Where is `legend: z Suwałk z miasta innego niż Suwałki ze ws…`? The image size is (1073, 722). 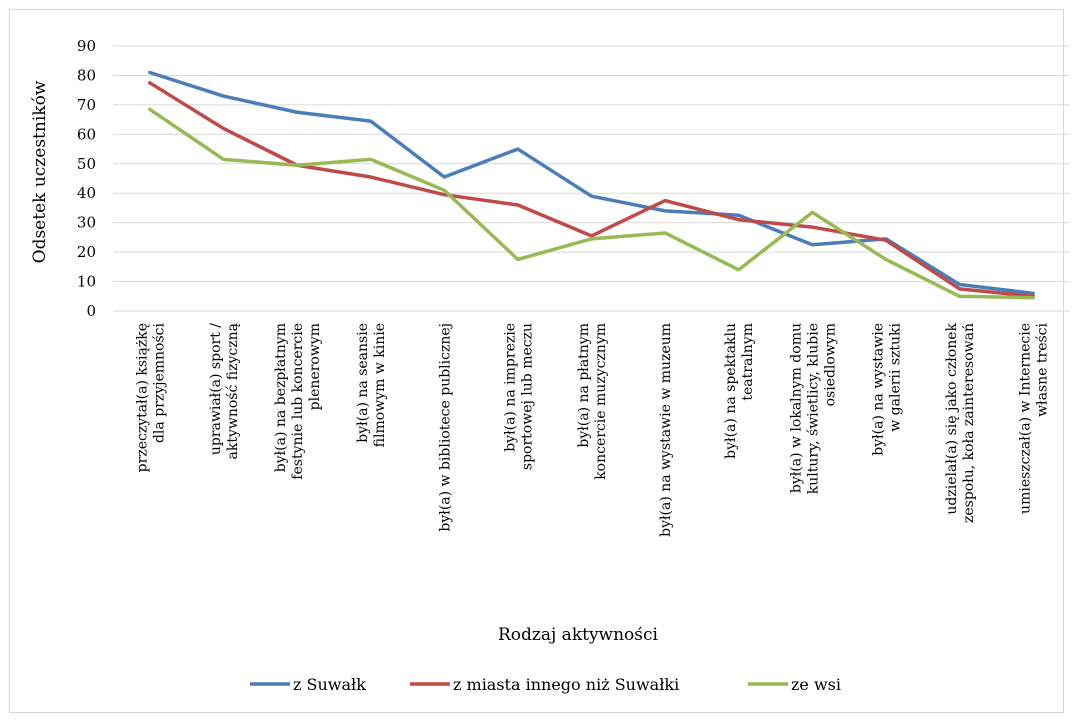 legend: z Suwałk z miasta innego niż Suwałki ze ws… is located at coordinates (545, 684).